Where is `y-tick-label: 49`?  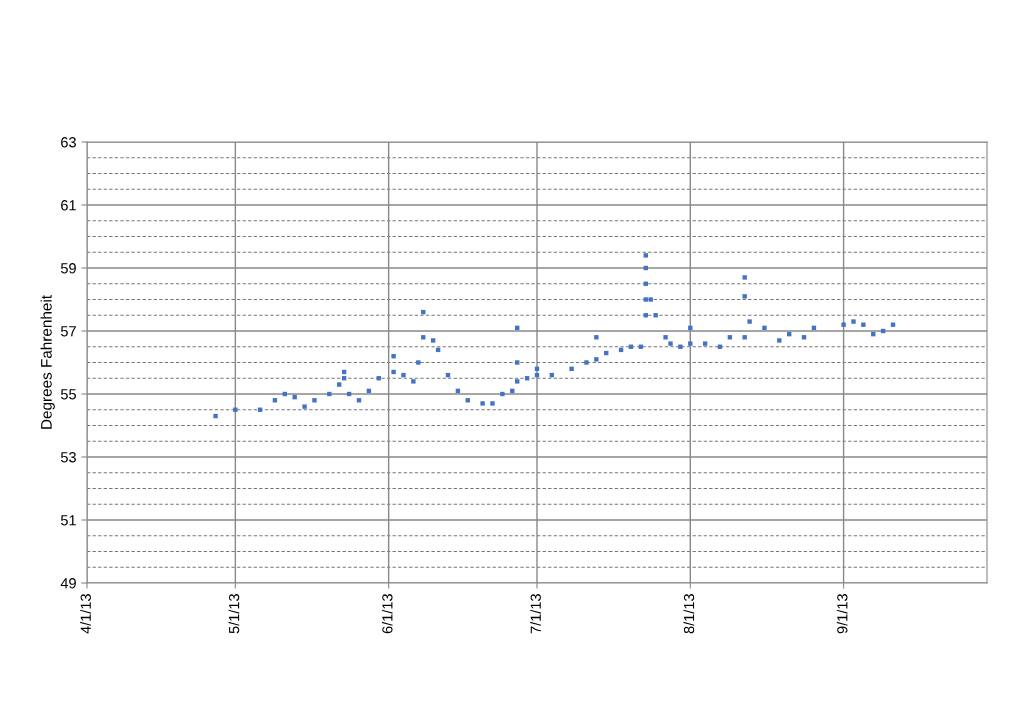
y-tick-label: 49 is located at coordinates (68, 583).